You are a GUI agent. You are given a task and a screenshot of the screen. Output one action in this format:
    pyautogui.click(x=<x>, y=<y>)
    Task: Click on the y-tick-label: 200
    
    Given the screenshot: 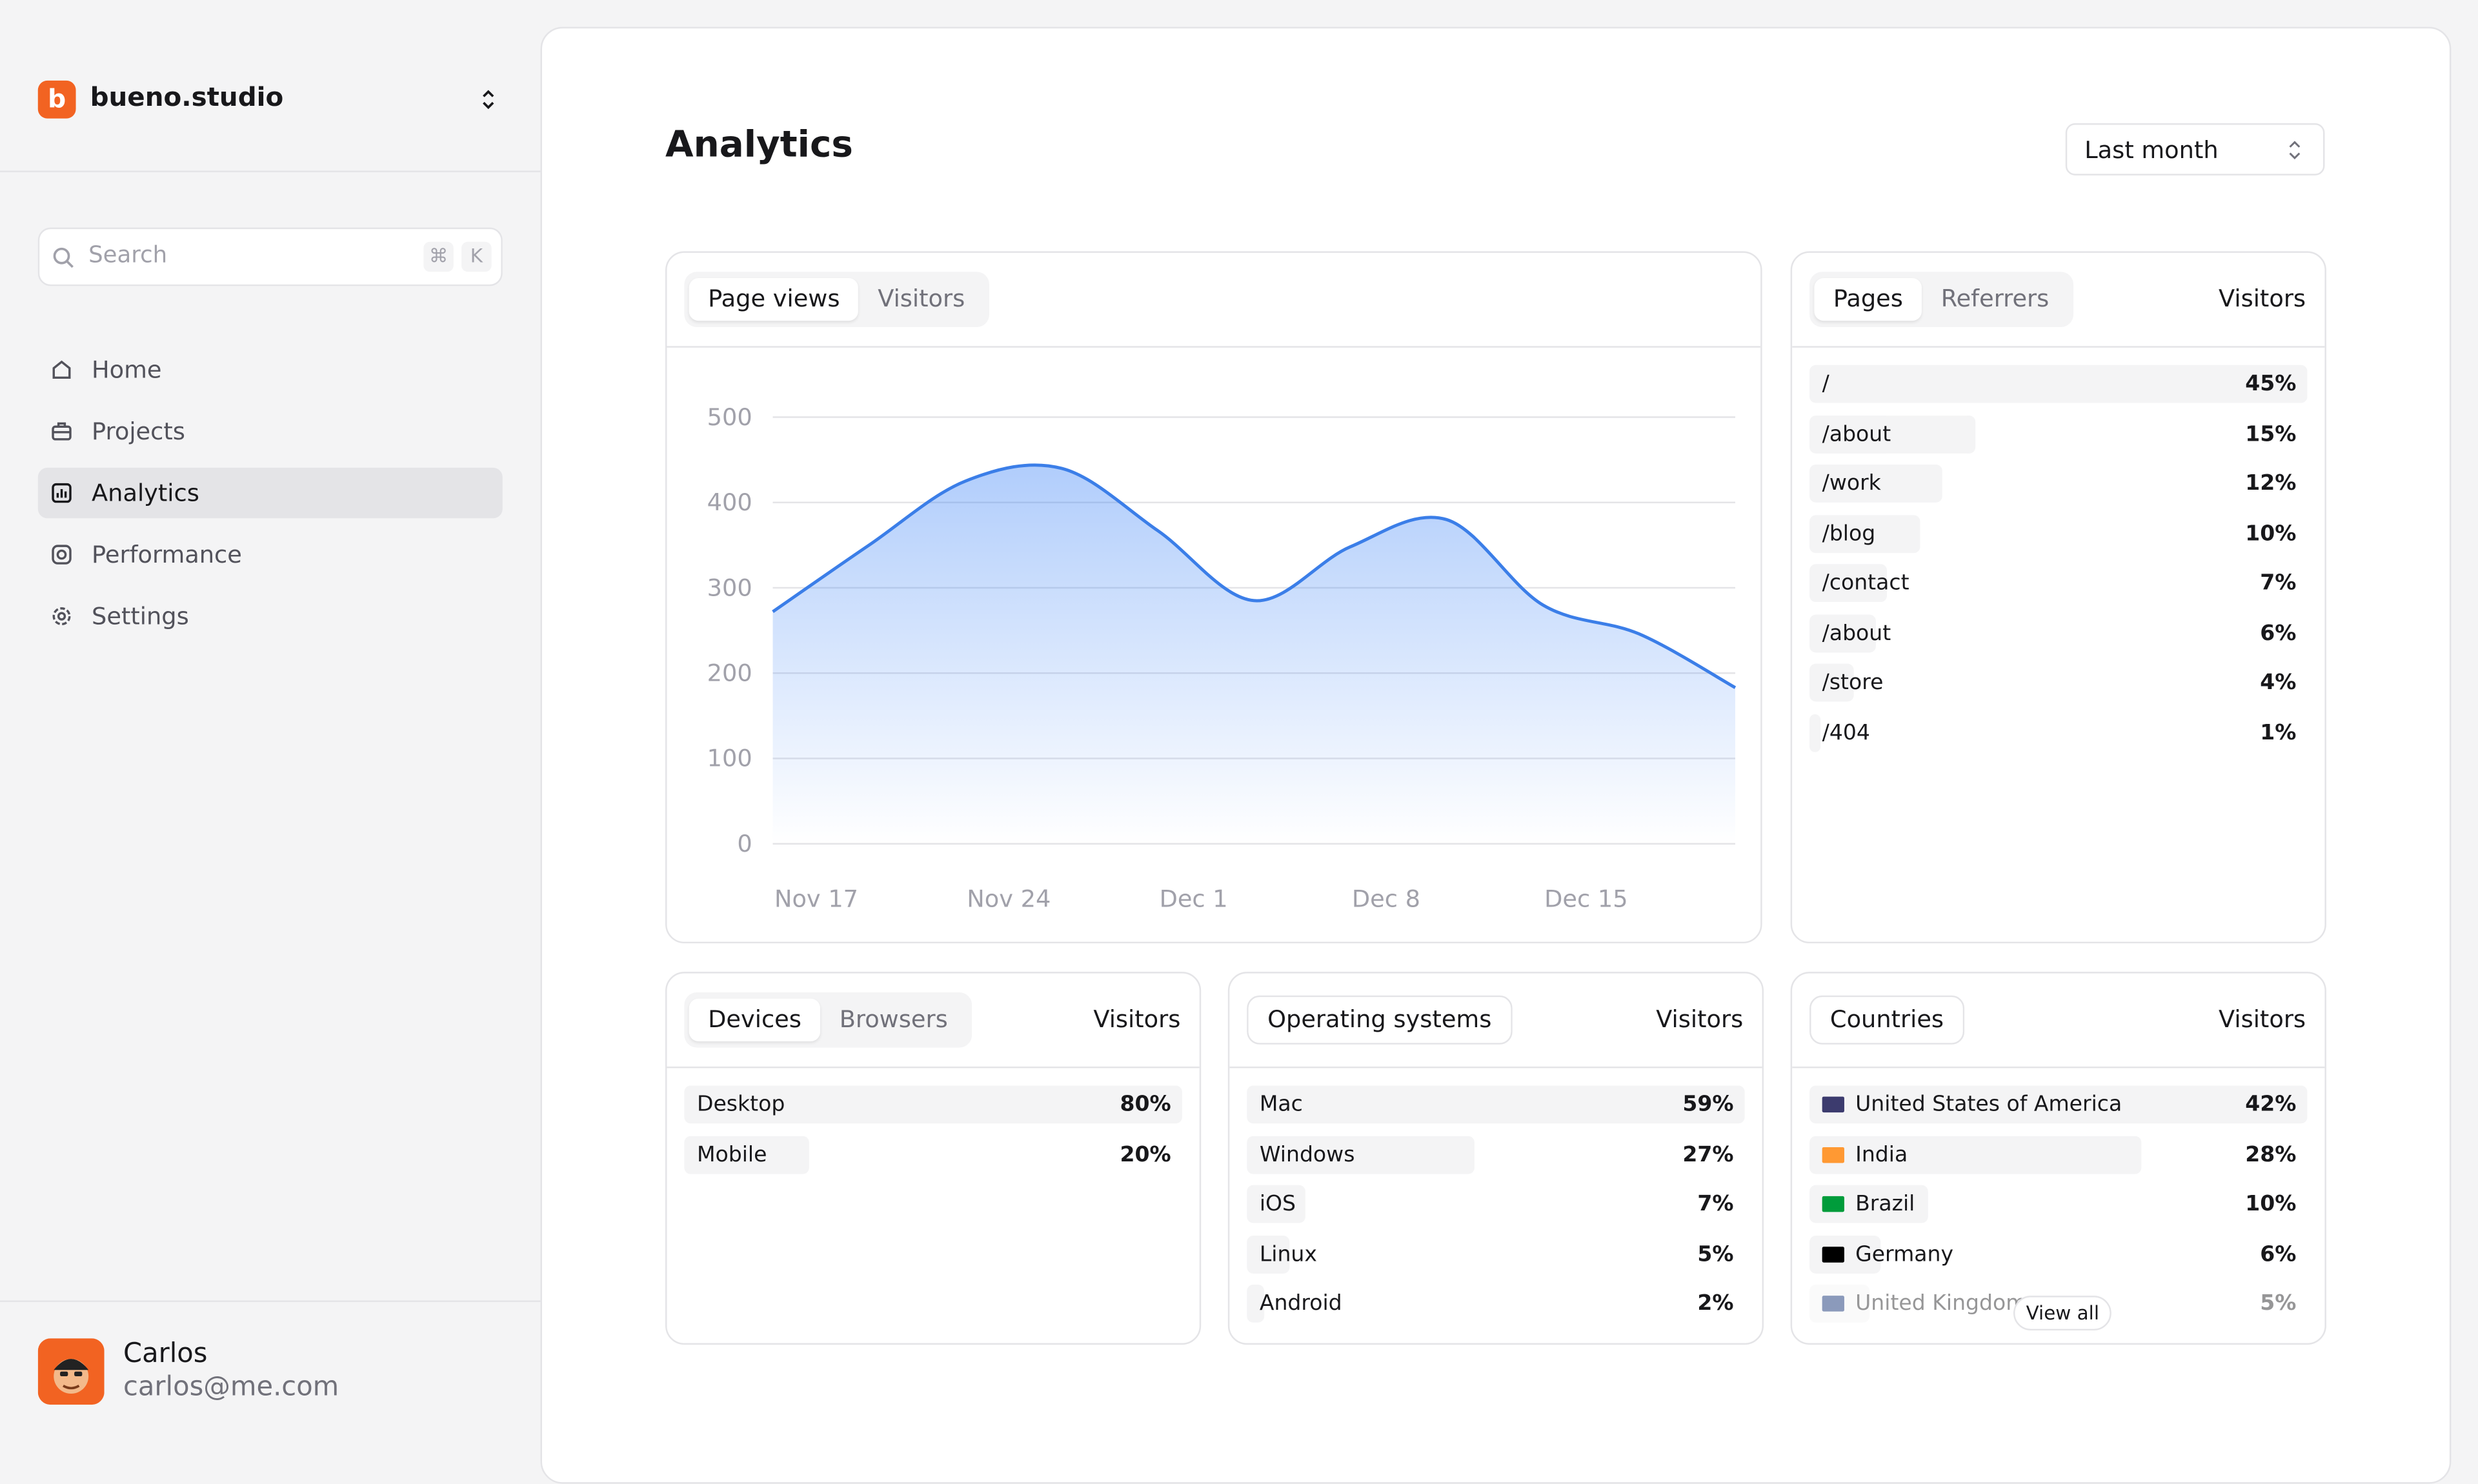 What is the action you would take?
    pyautogui.click(x=729, y=673)
    